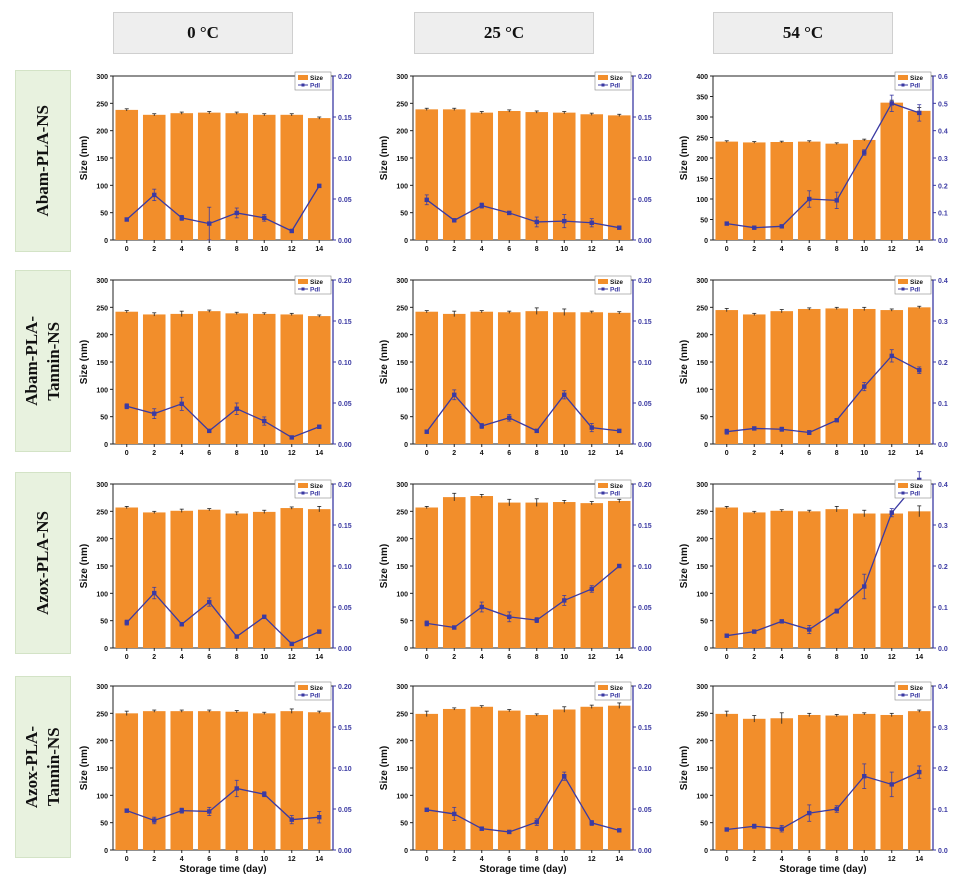 The width and height of the screenshot is (960, 880). What do you see at coordinates (182, 657) in the screenshot?
I see `x-tick-label: 4` at bounding box center [182, 657].